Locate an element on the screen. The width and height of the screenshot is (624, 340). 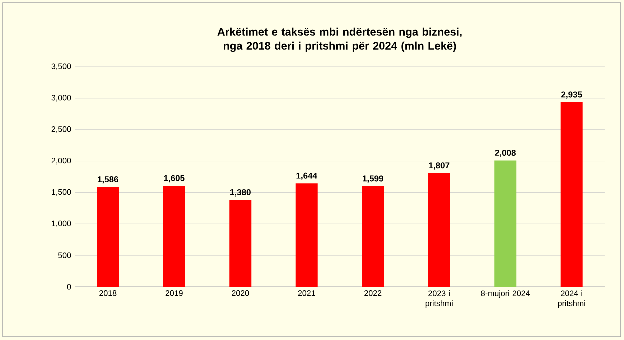
data-label: 2,935 is located at coordinates (572, 95).